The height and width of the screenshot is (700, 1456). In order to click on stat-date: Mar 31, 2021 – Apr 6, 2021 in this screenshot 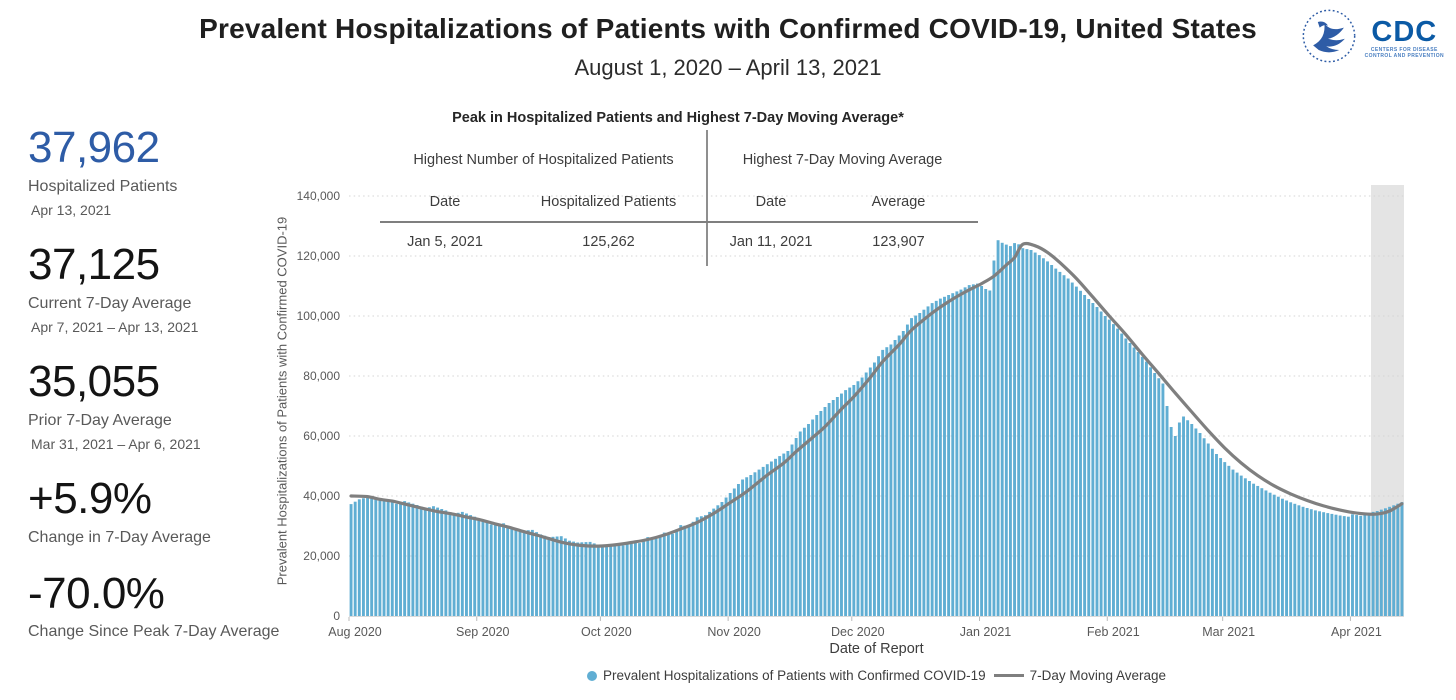, I will do `click(116, 443)`.